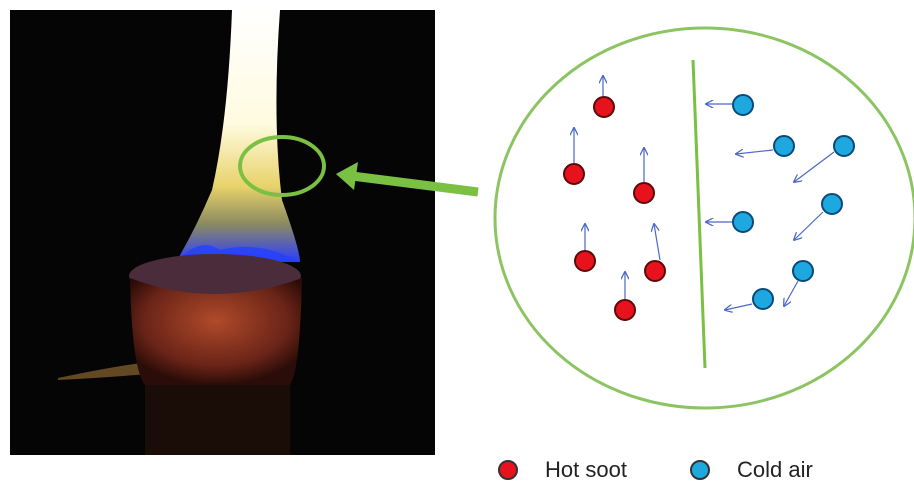 The width and height of the screenshot is (914, 491). Describe the element at coordinates (775, 469) in the screenshot. I see `legend-label: Cold air` at that location.